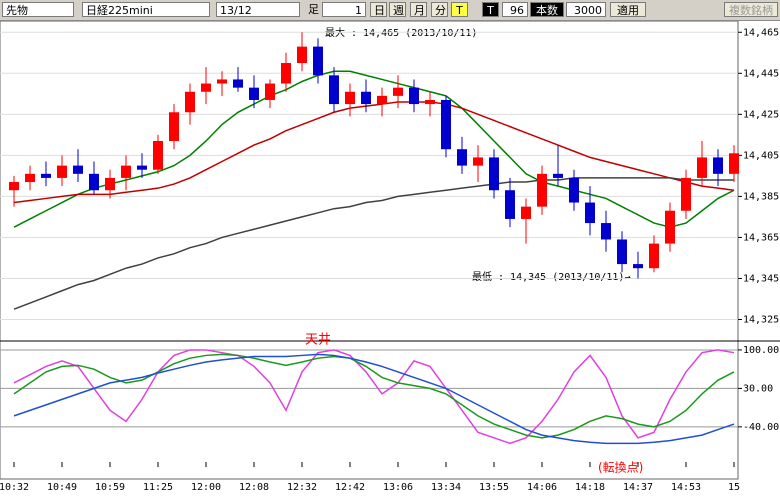  Describe the element at coordinates (758, 388) in the screenshot. I see `y-tick-label: 30.00` at that location.